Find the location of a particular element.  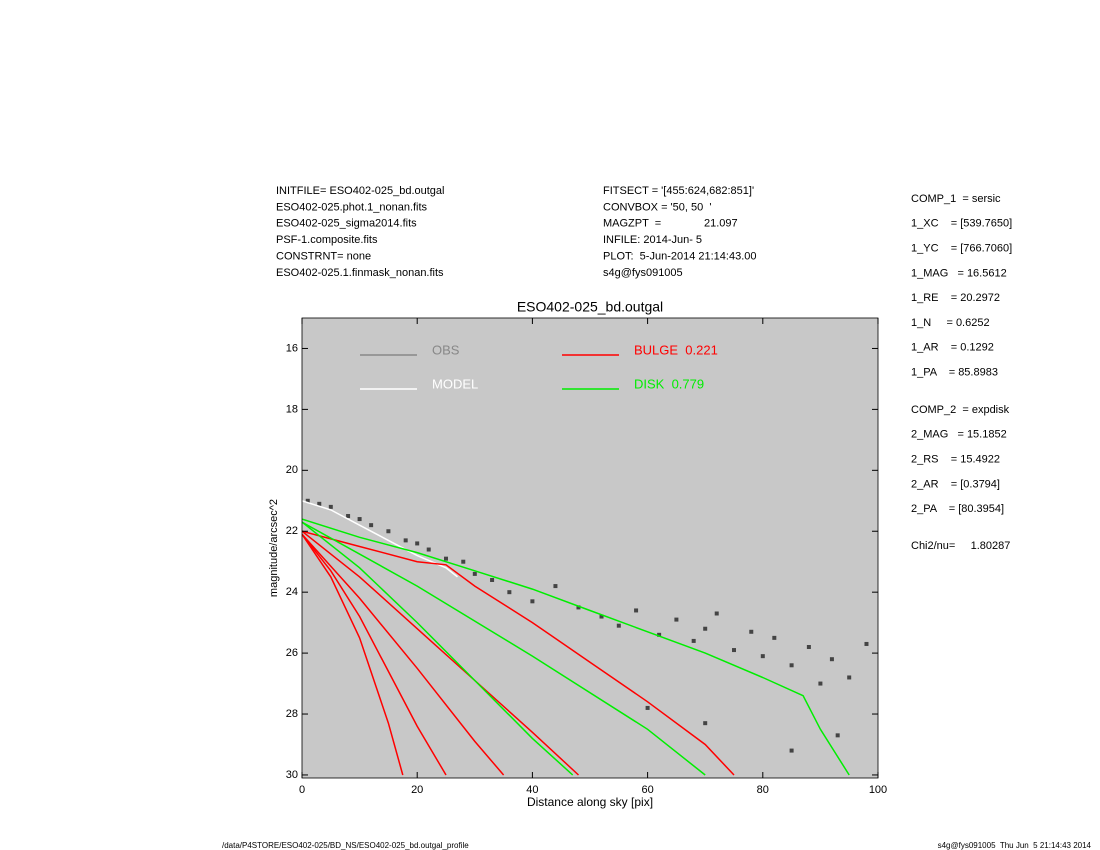

fit-parameter: 1_N = 0.6252 is located at coordinates (950, 323).